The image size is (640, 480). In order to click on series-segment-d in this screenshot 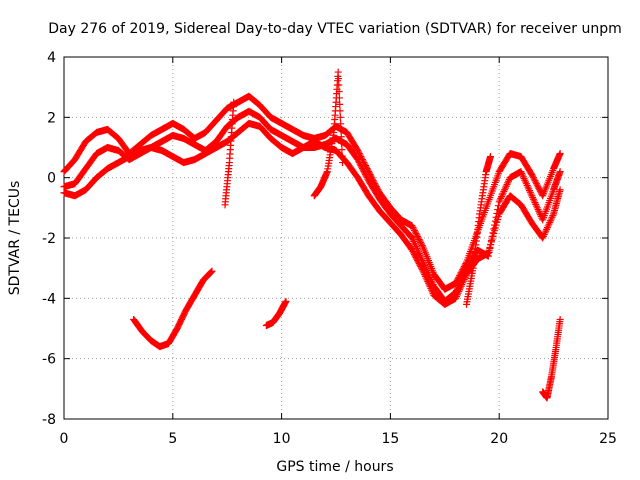, I will do `click(173, 309)`.